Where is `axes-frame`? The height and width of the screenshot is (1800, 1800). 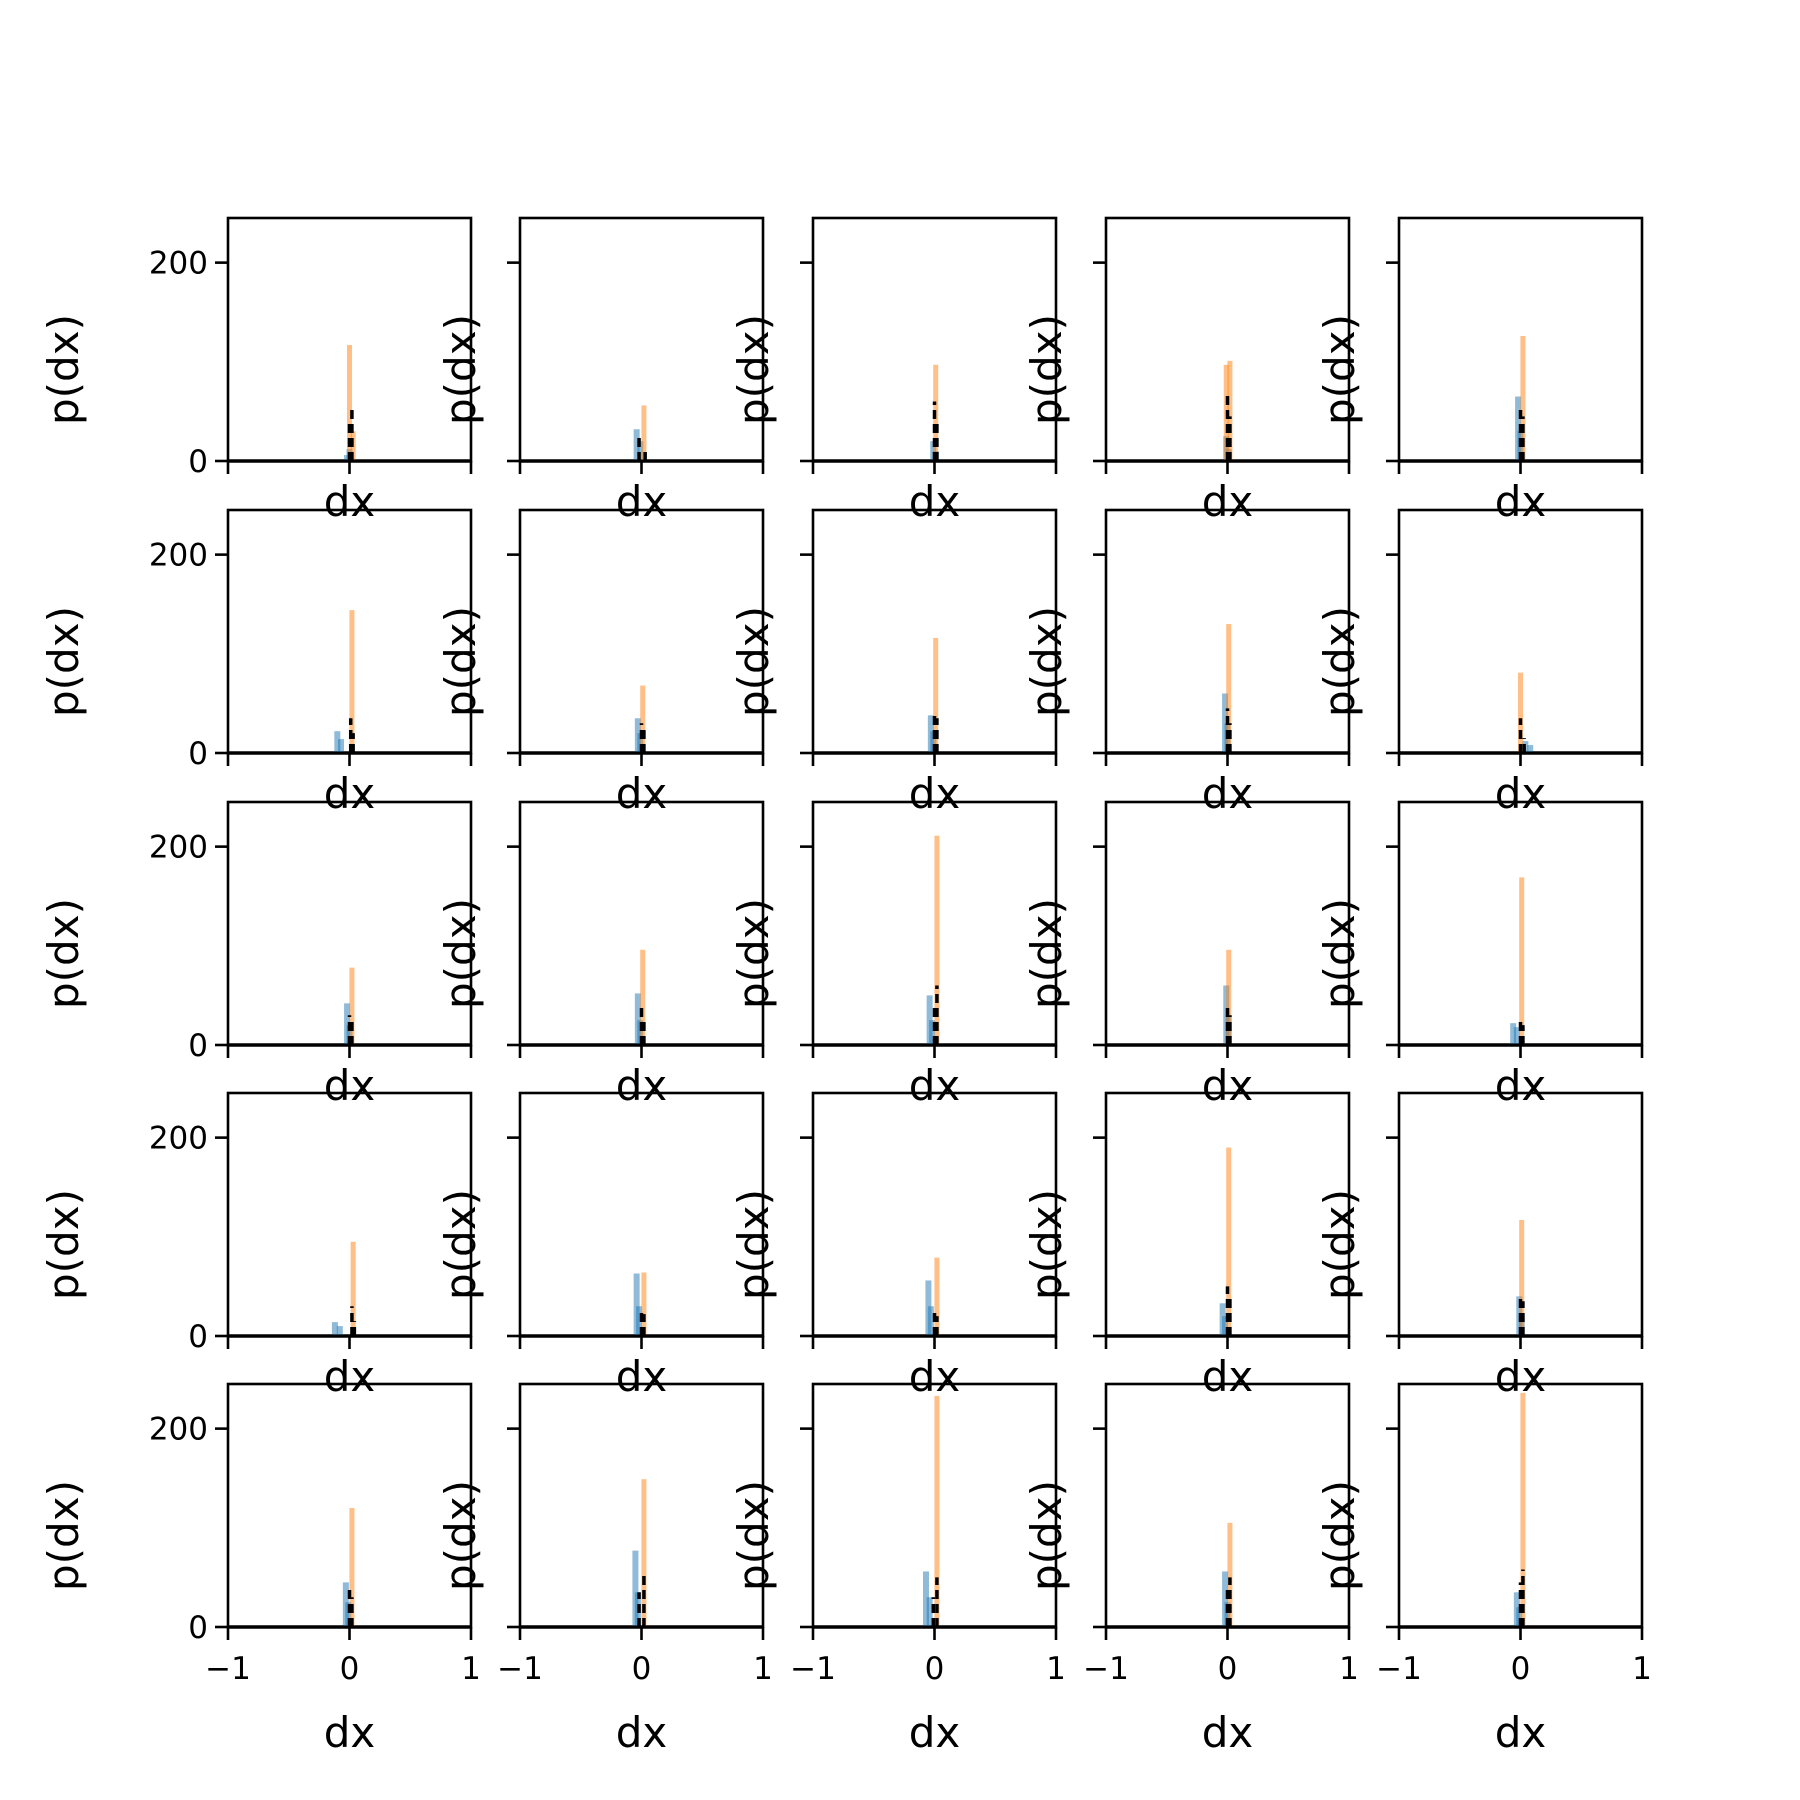
axes-frame is located at coordinates (349, 1214).